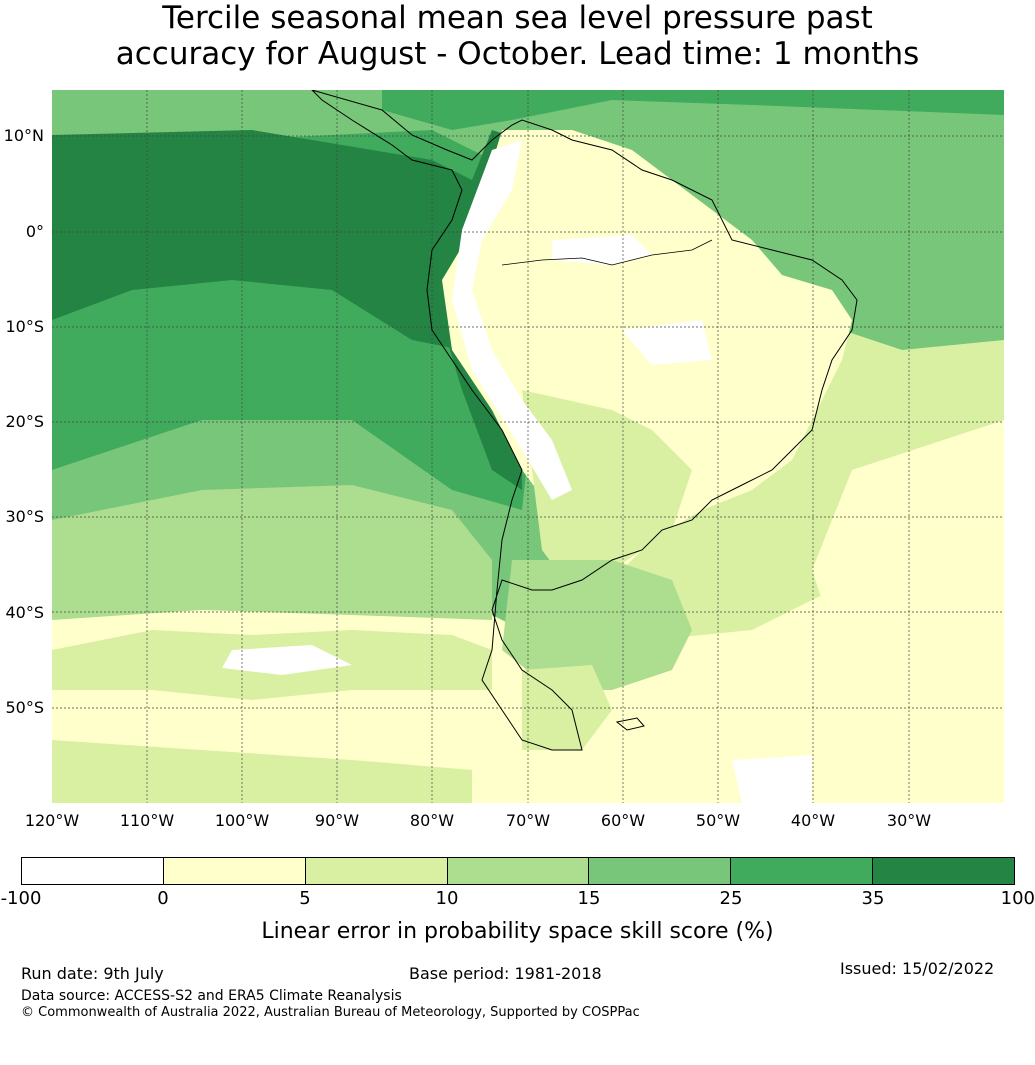  What do you see at coordinates (287, 660) in the screenshot?
I see `southern-white-patch` at bounding box center [287, 660].